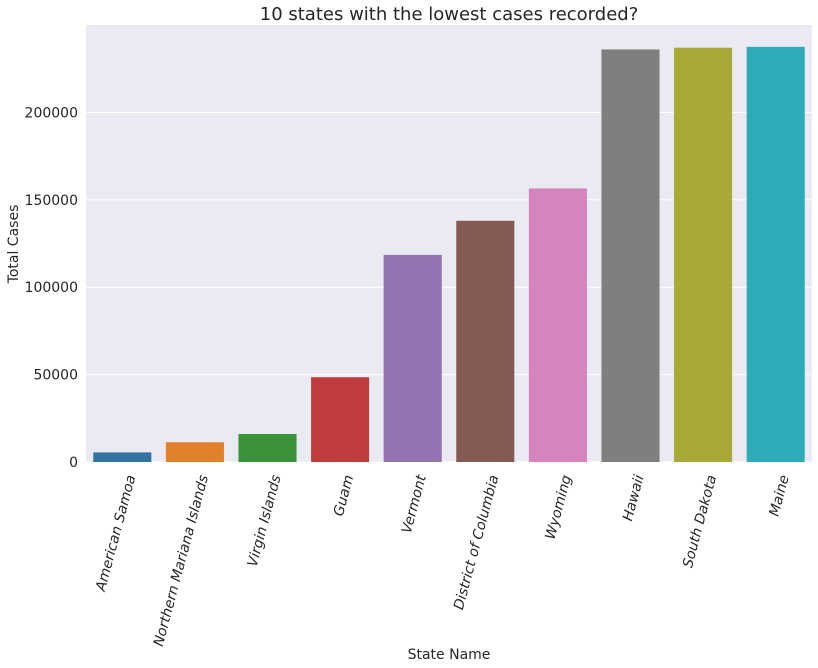 The height and width of the screenshot is (668, 818). I want to click on x-tick-label: Maine, so click(779, 495).